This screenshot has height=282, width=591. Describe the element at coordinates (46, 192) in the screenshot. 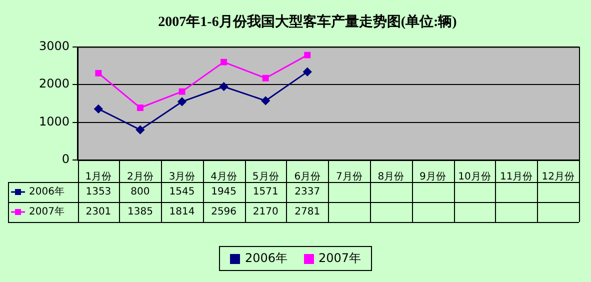

I see `legend-label: 2006年` at that location.